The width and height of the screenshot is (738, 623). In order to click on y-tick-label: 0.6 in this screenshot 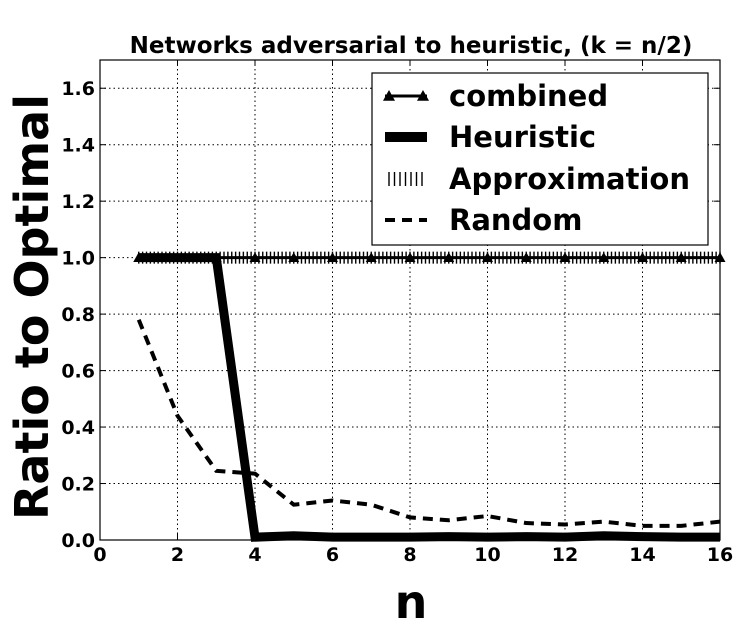, I will do `click(78, 372)`.